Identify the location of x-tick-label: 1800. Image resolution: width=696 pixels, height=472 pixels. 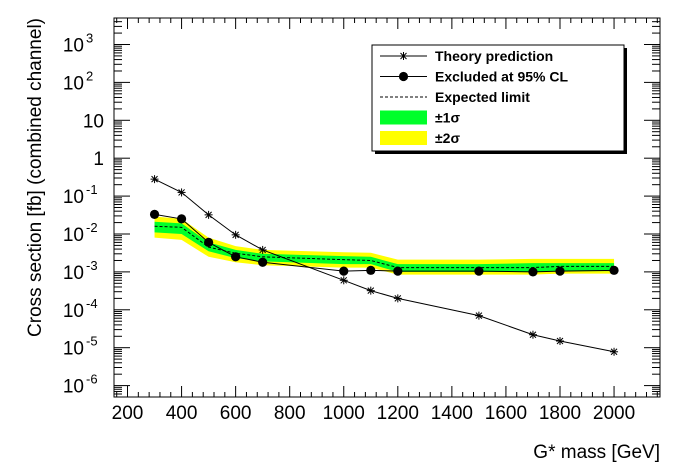
(560, 413).